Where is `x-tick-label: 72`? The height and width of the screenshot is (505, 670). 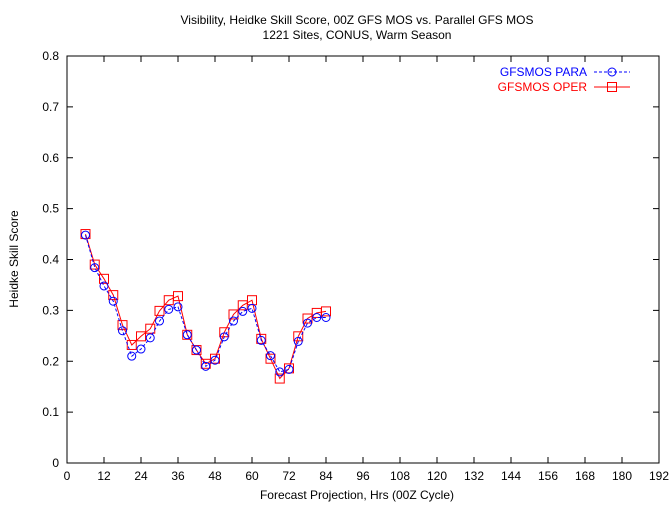
x-tick-label: 72 is located at coordinates (289, 476).